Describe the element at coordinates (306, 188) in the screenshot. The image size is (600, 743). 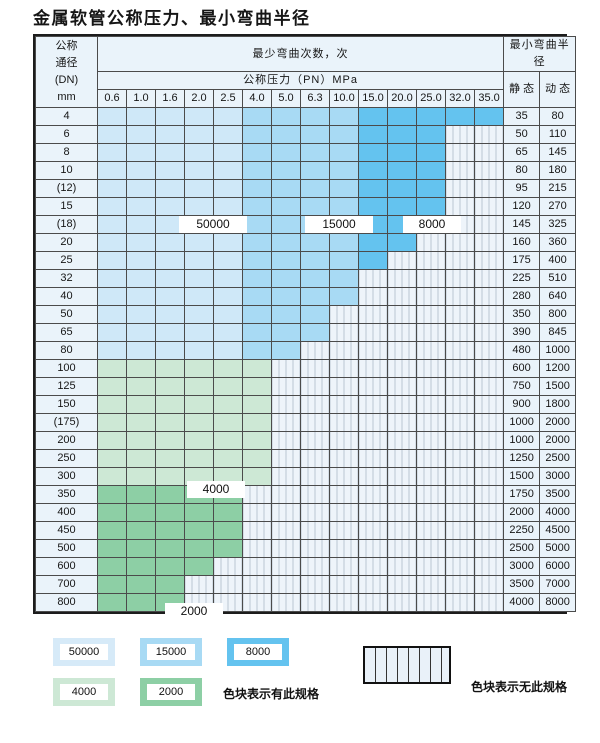
I see `table-row: (12) 95 215` at that location.